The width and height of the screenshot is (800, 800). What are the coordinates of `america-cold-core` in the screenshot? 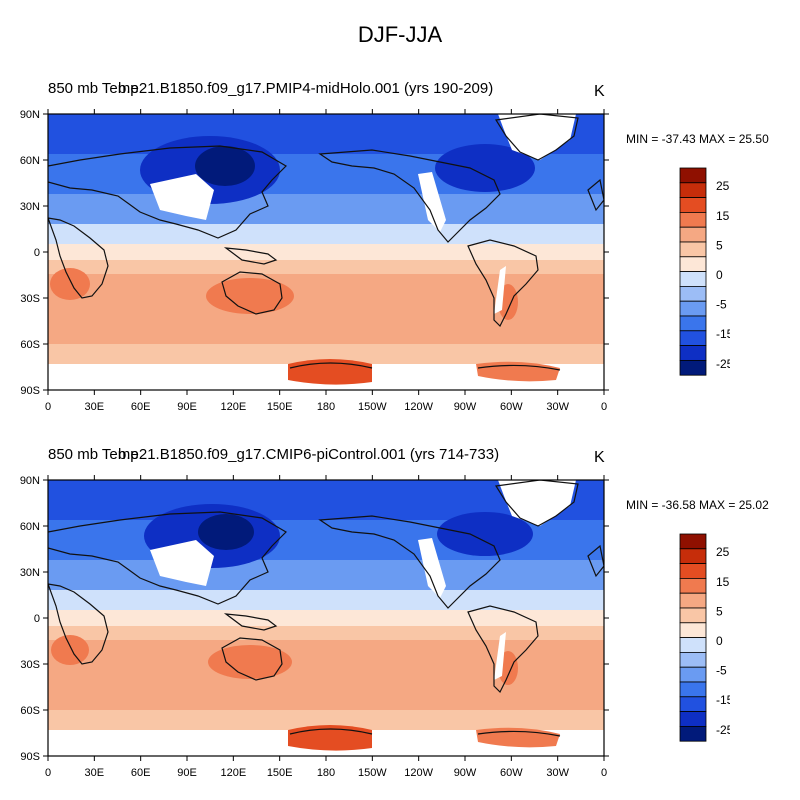 It's located at (485, 534).